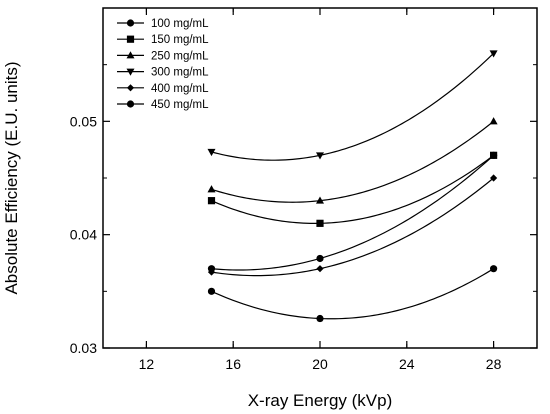 The height and width of the screenshot is (414, 550). What do you see at coordinates (180, 73) in the screenshot?
I see `legend-label: 300 mg/mL` at bounding box center [180, 73].